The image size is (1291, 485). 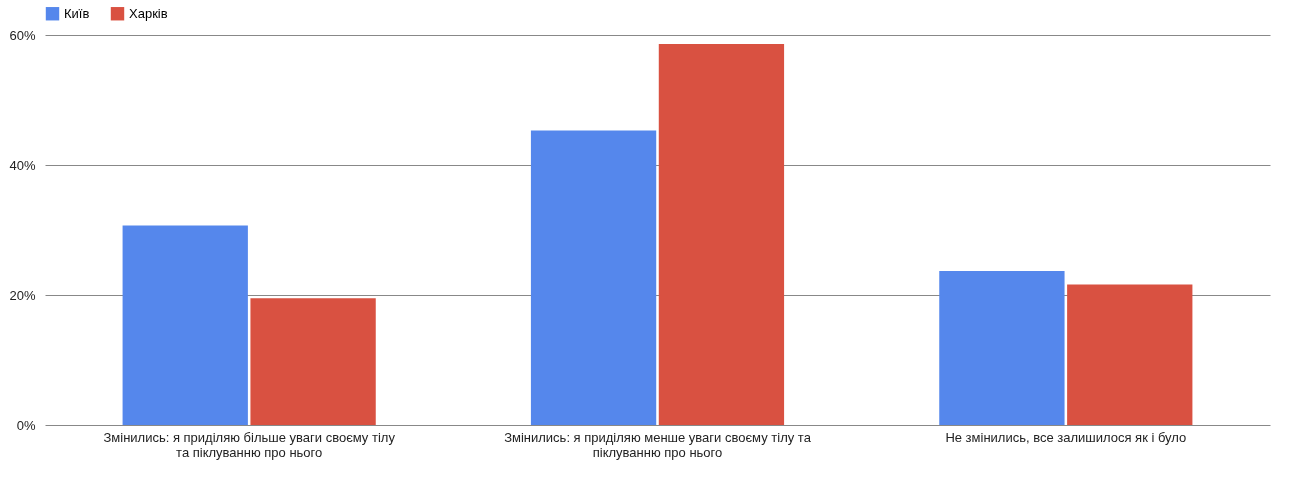 What do you see at coordinates (26, 425) in the screenshot?
I see `y-tick-label: 0%` at bounding box center [26, 425].